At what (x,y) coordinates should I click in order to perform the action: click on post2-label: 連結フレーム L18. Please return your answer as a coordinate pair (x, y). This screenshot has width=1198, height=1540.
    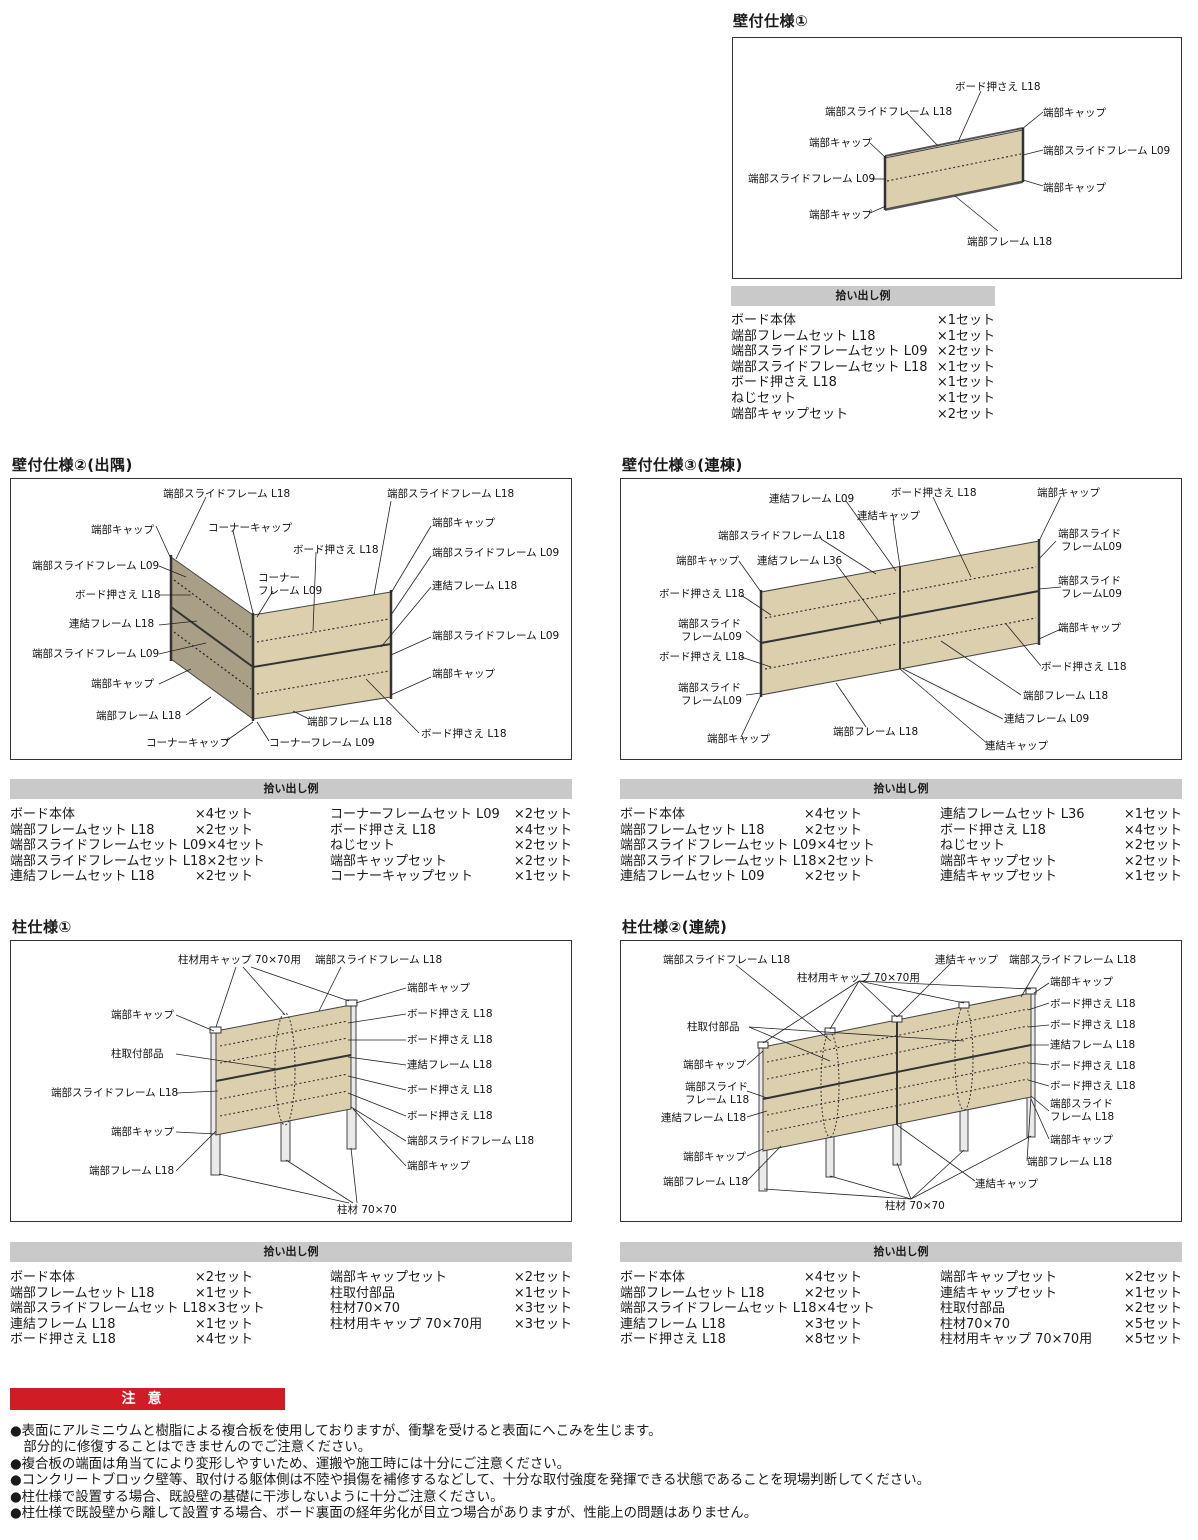
    Looking at the image, I should click on (1092, 1044).